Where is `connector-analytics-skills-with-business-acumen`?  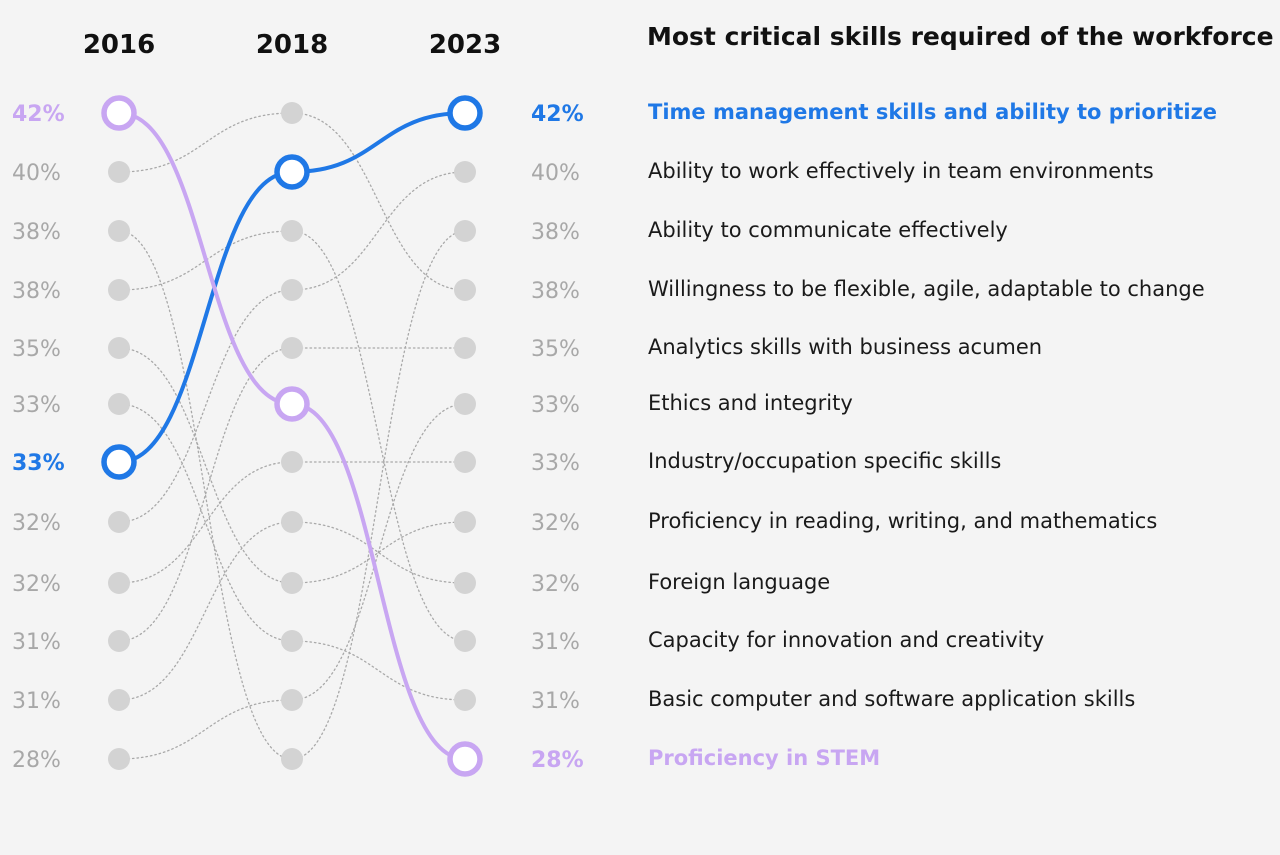
connector-analytics-skills-with-business-acumen is located at coordinates (292, 494).